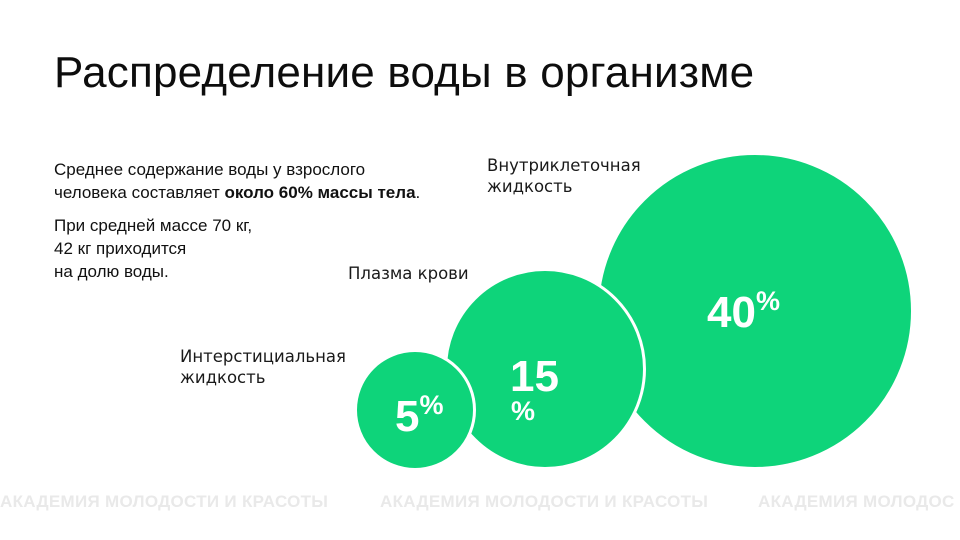 Image resolution: width=960 pixels, height=540 pixels. I want to click on intro-p2-line1: При средней массе 70 кг,, so click(153, 225).